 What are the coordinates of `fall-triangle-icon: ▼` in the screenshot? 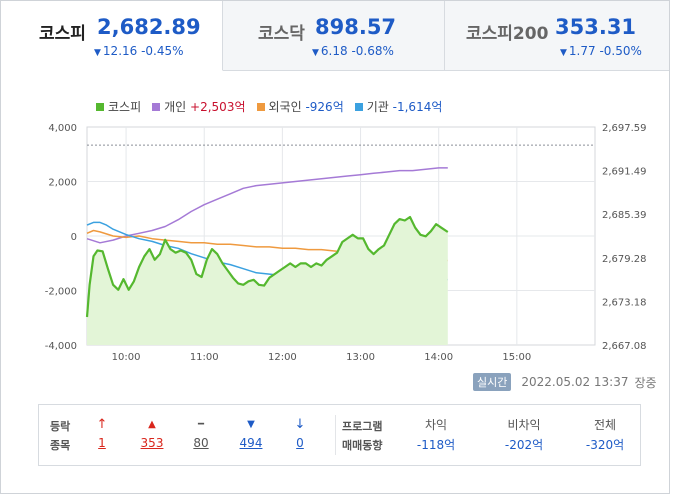 It's located at (251, 424).